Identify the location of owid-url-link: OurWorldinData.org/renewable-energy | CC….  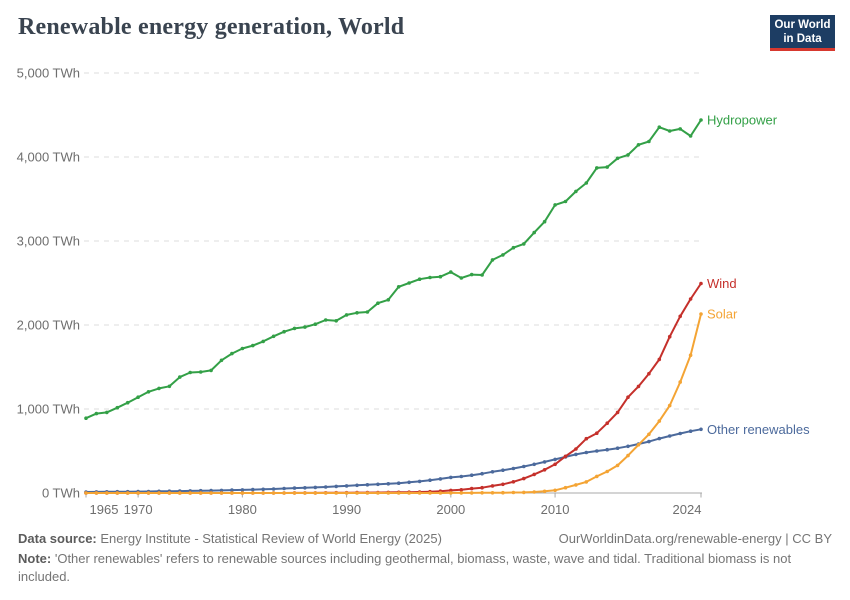
(695, 538).